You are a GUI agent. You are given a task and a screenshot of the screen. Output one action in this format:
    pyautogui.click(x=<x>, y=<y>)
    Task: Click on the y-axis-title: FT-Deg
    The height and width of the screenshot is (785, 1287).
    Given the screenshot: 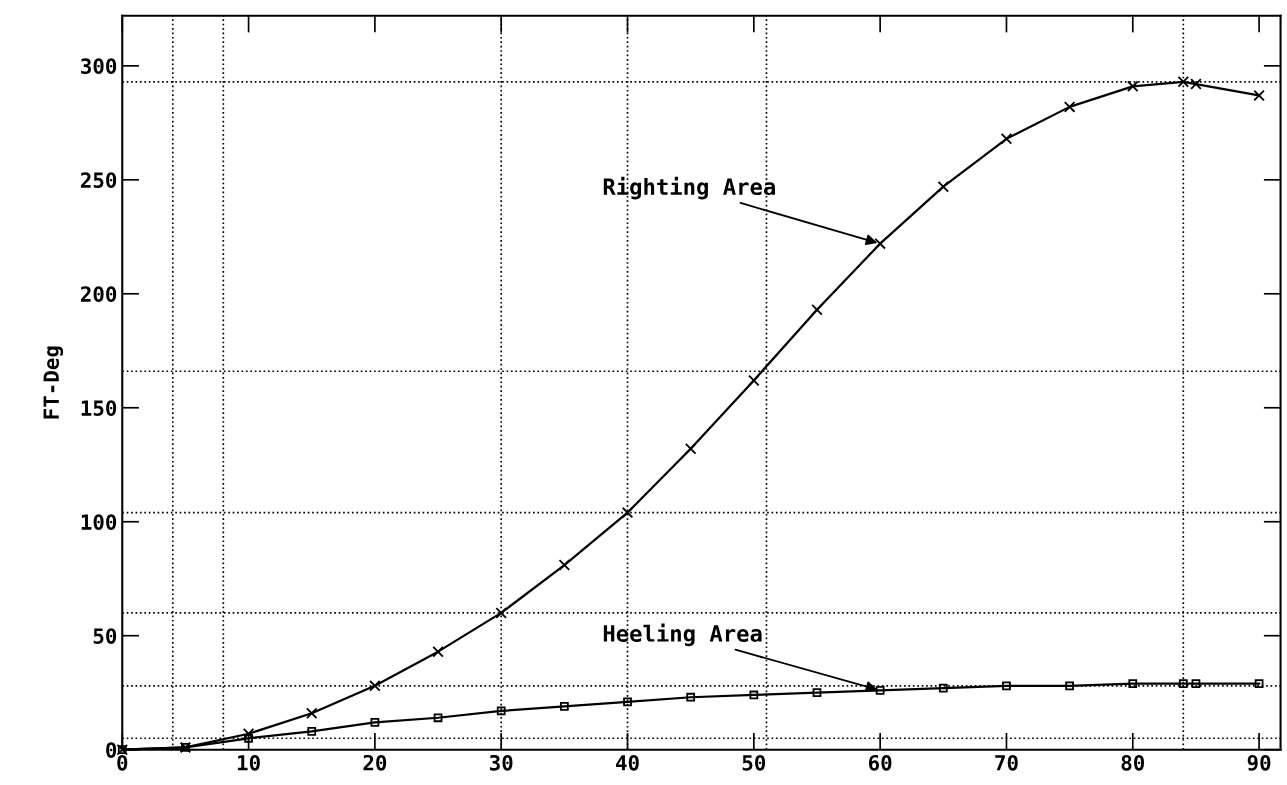 What is the action you would take?
    pyautogui.click(x=53, y=382)
    